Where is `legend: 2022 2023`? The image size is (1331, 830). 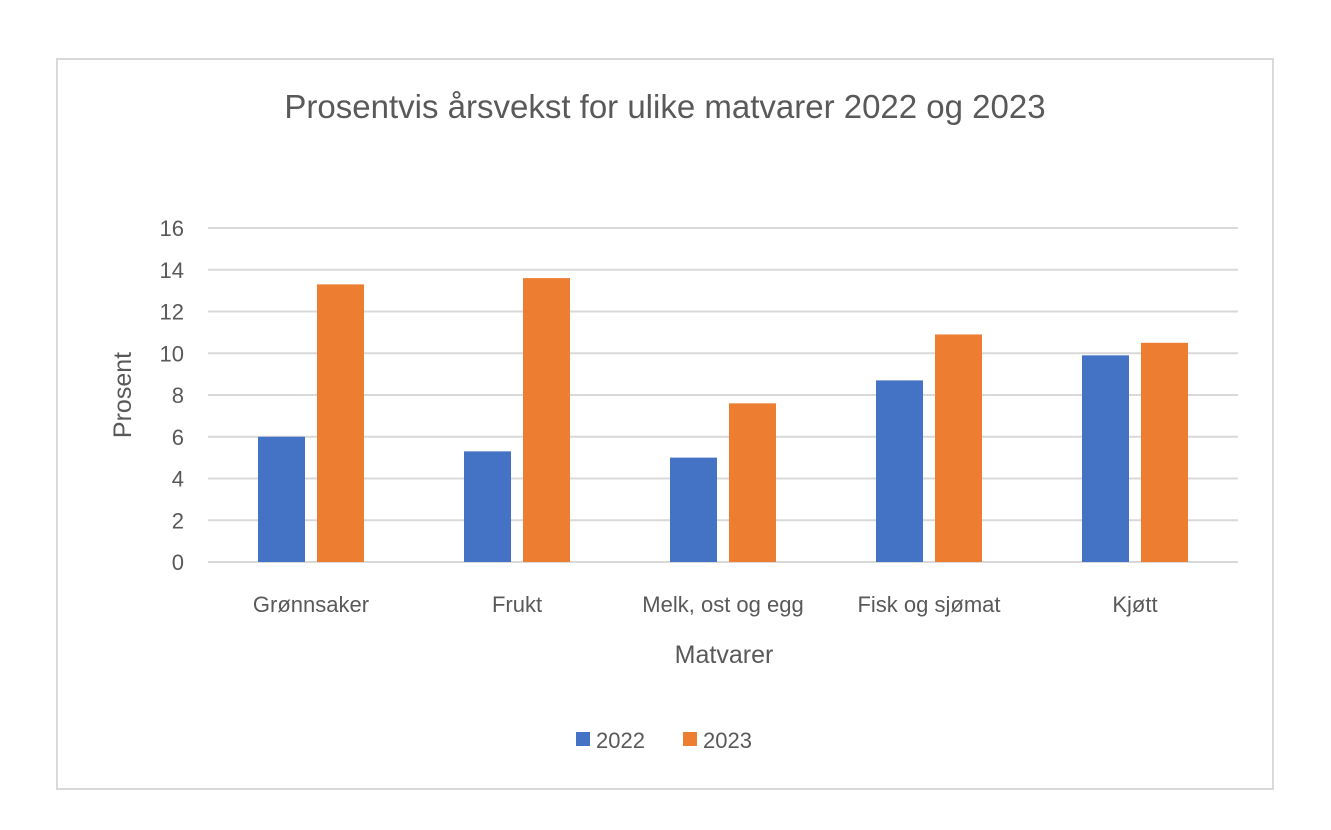
legend: 2022 2023 is located at coordinates (664, 740).